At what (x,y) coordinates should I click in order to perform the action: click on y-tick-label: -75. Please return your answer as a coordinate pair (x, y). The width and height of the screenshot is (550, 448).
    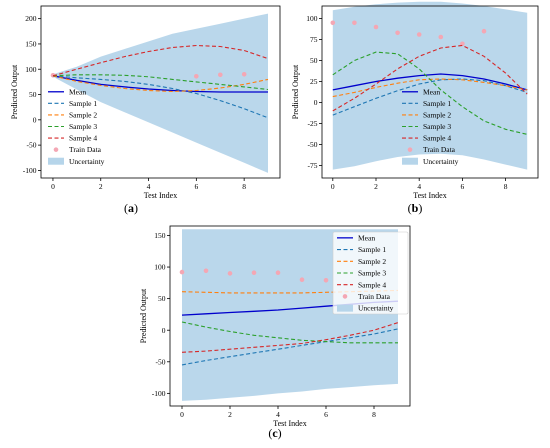
    Looking at the image, I should click on (313, 165).